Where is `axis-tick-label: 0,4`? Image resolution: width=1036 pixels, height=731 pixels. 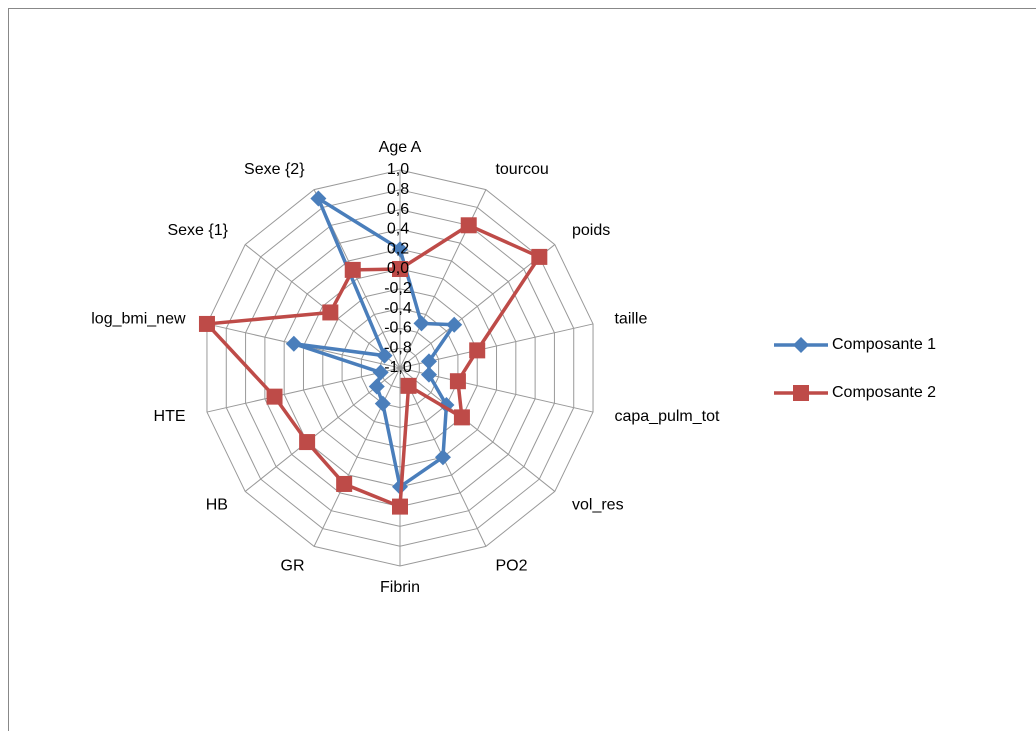
axis-tick-label: 0,4 is located at coordinates (398, 229).